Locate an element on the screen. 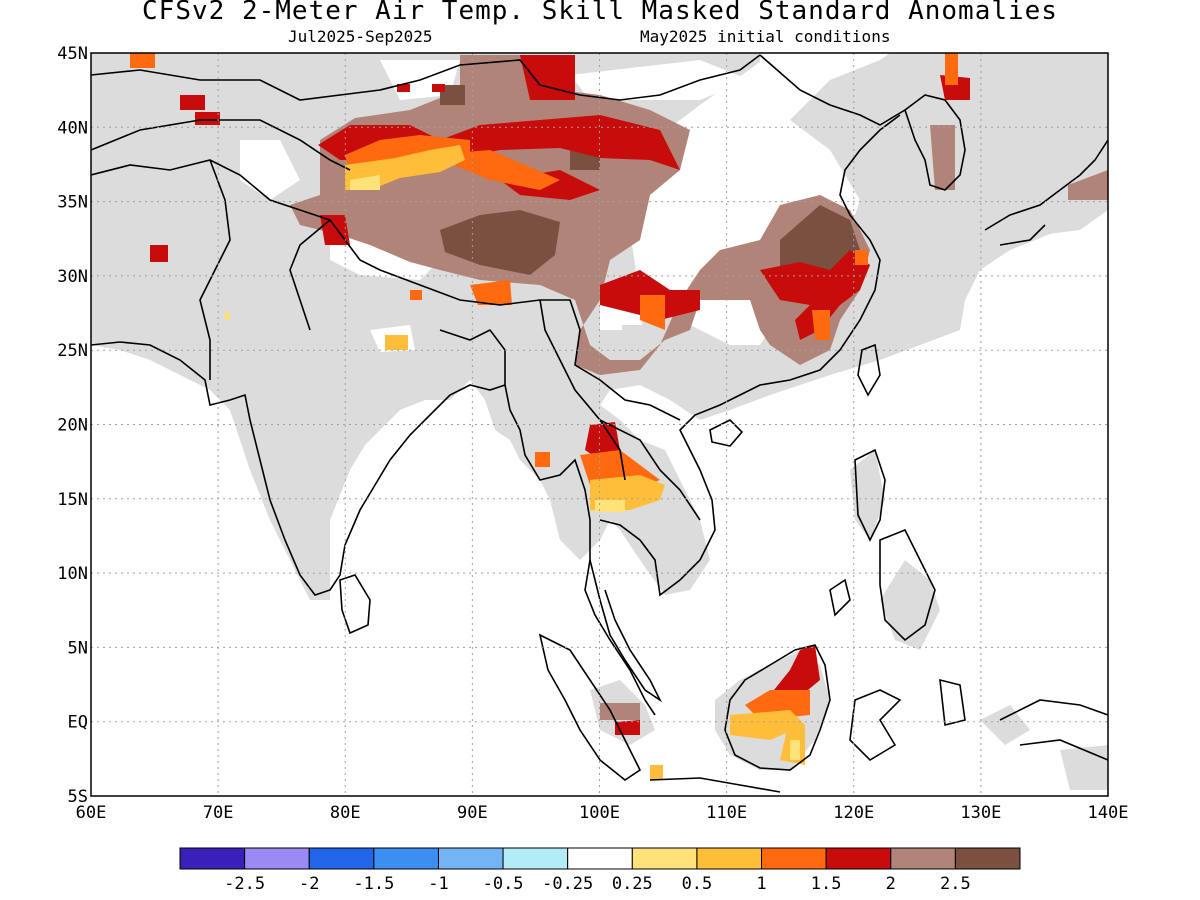  longitude-tick-label: 130E is located at coordinates (980, 813).